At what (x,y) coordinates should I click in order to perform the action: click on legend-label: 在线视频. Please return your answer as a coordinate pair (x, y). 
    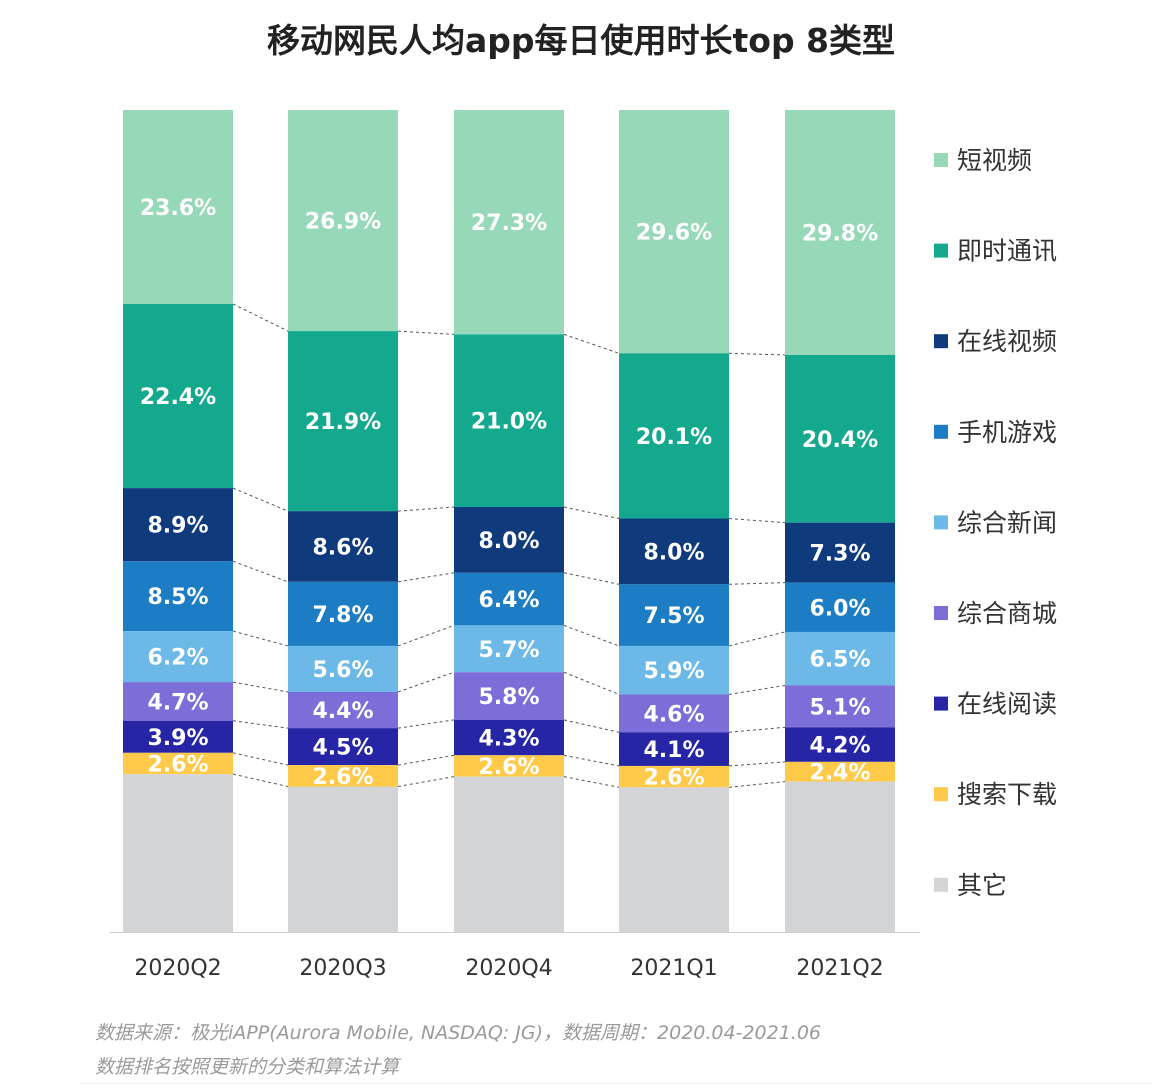
    Looking at the image, I should click on (1007, 341).